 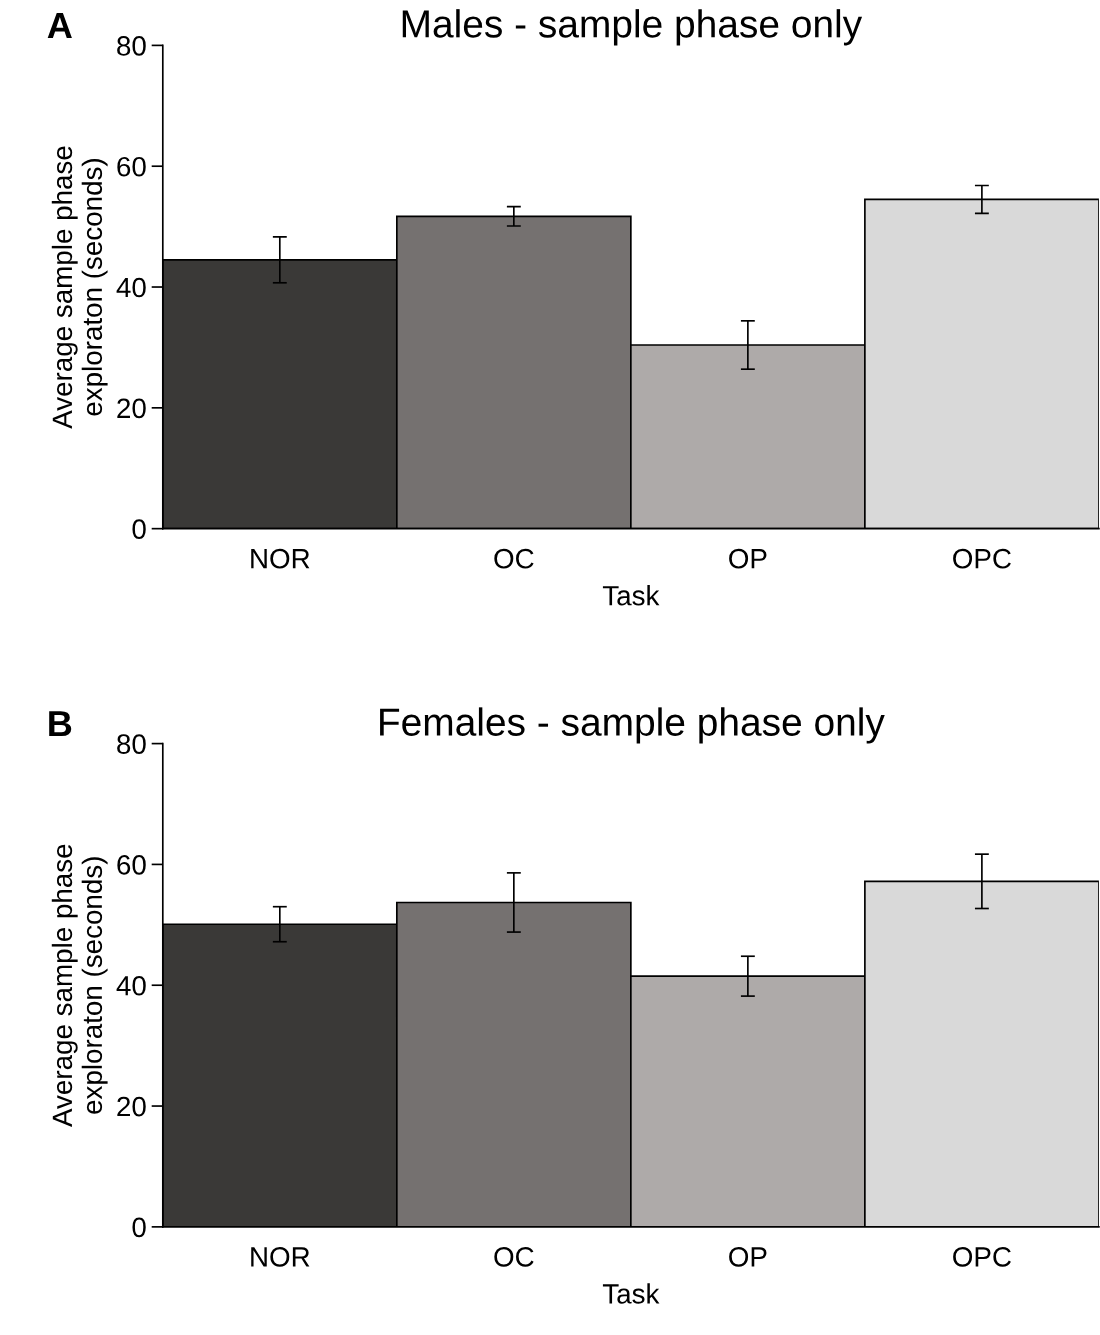 What do you see at coordinates (59, 25) in the screenshot?
I see `text: A` at bounding box center [59, 25].